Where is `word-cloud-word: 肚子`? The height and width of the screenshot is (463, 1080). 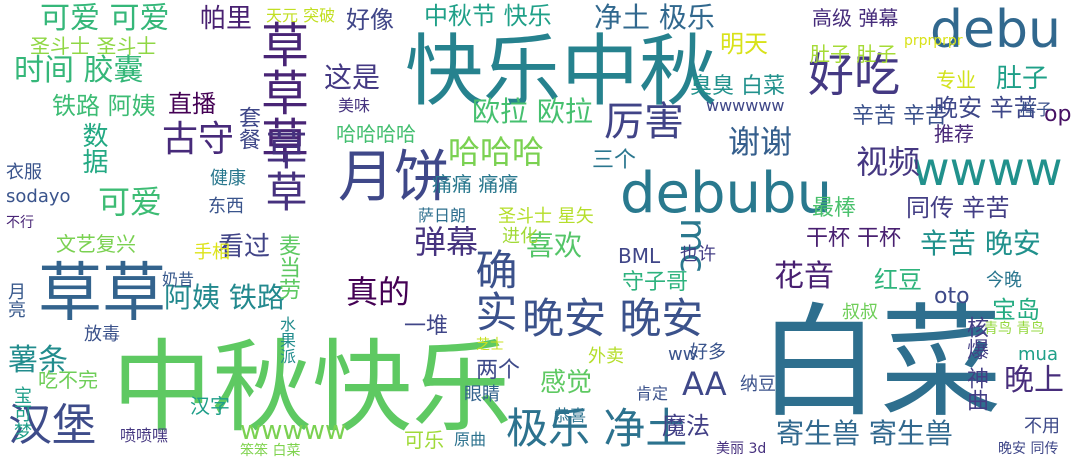 word-cloud-word: 肚子 is located at coordinates (1022, 79).